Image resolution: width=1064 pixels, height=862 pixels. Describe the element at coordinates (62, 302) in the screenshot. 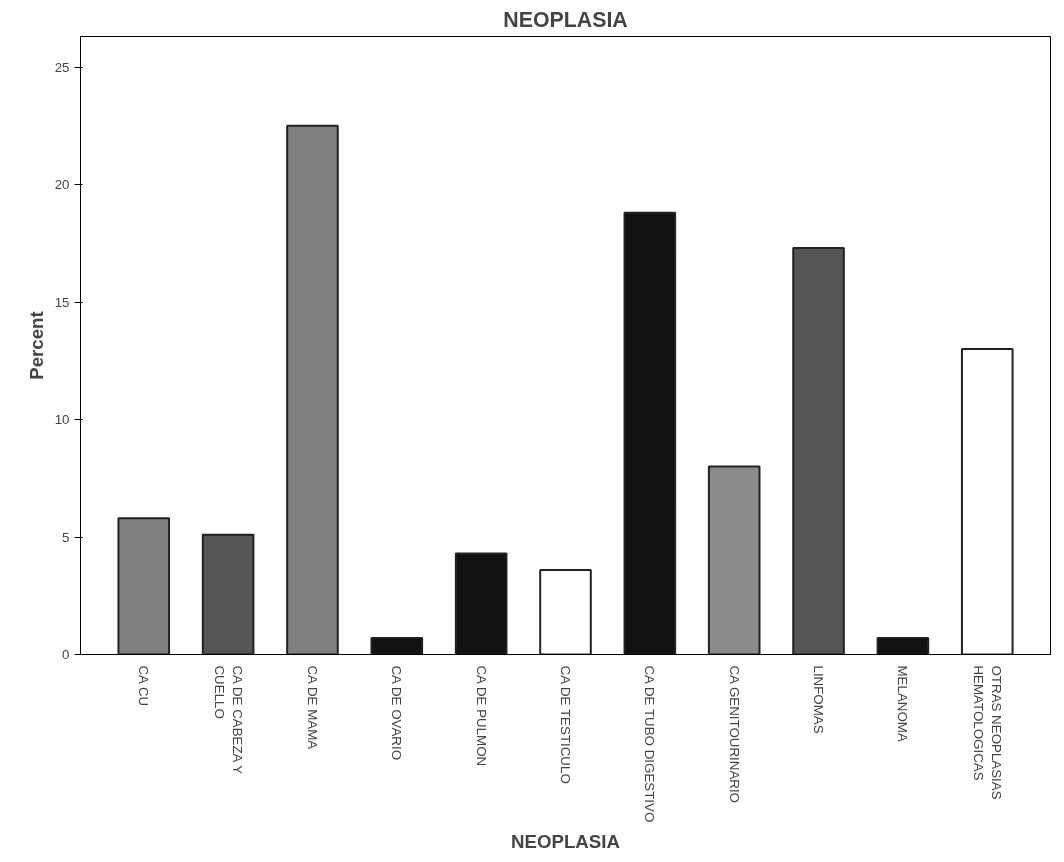

I see `y-tick-label: 15` at that location.